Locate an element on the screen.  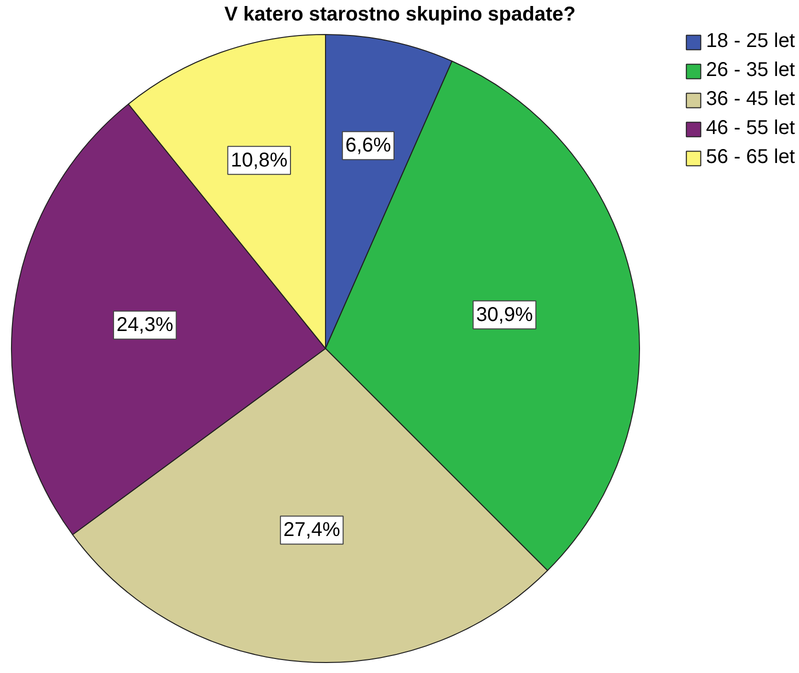
data-label: 27,4% is located at coordinates (311, 530).